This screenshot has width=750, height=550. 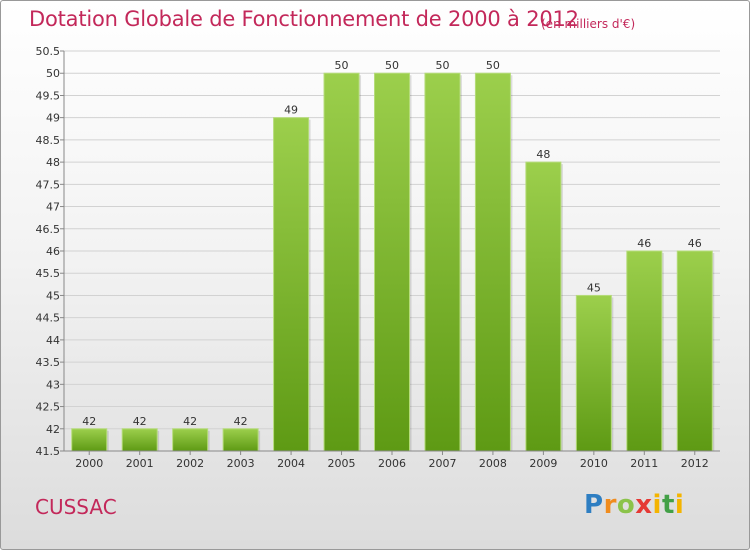 I want to click on y-tick-label: 46.5, so click(x=48, y=229).